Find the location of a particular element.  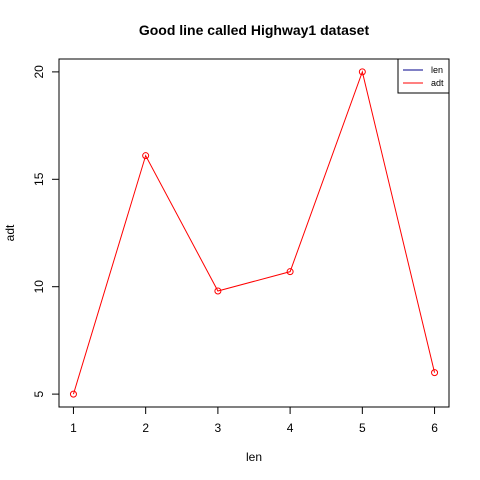

legend: len adt is located at coordinates (423, 76).